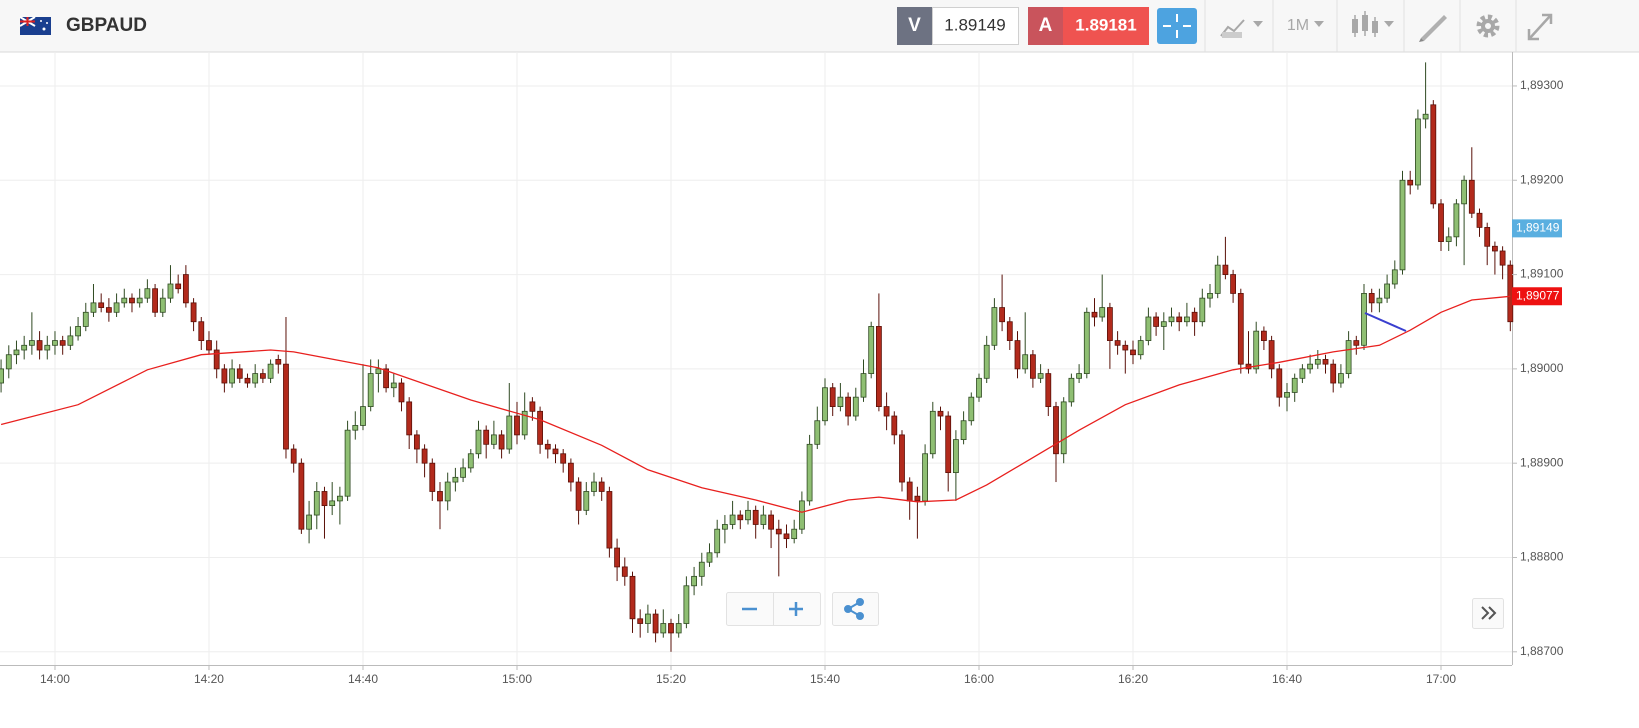 This screenshot has width=1639, height=728. I want to click on share-button, so click(855, 609).